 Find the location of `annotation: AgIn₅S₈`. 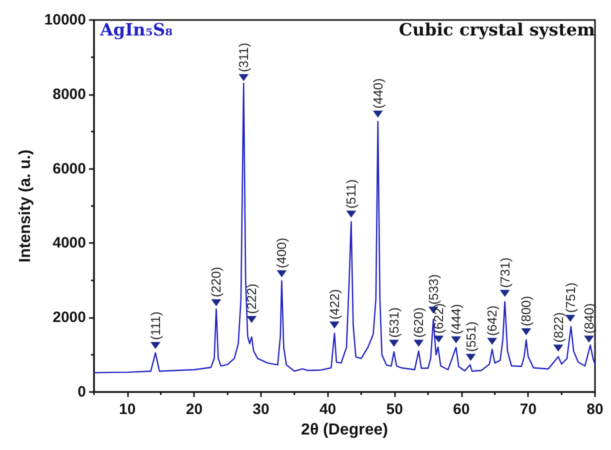

annotation: AgIn₅S₈ is located at coordinates (136, 30).